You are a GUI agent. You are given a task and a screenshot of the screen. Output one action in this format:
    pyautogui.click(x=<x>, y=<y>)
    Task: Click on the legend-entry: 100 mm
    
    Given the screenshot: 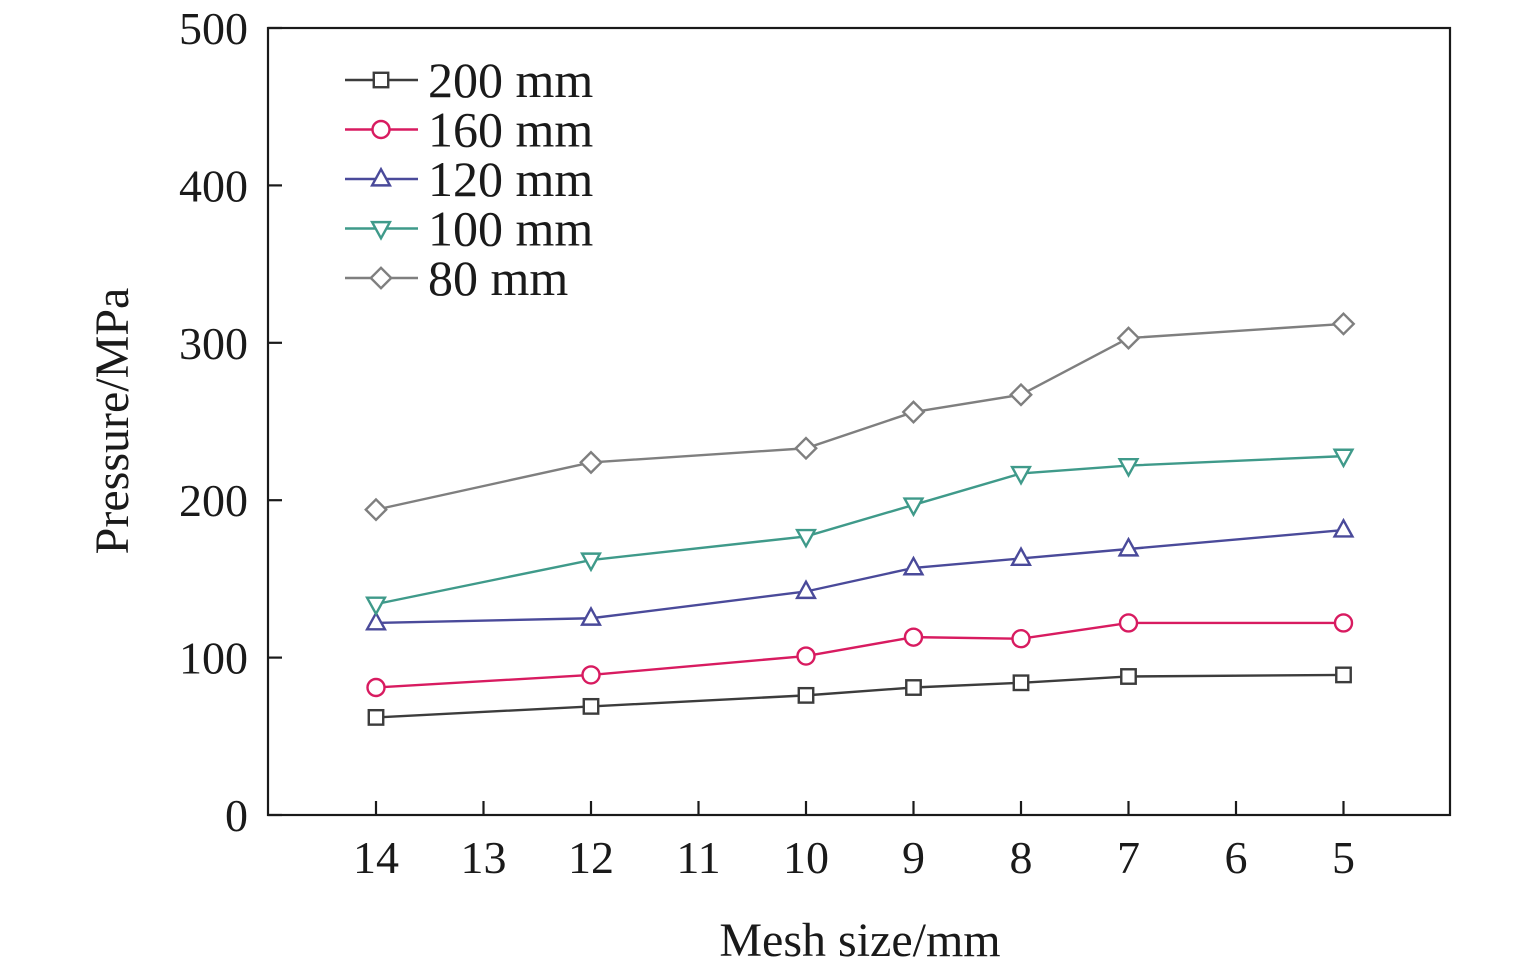 What is the action you would take?
    pyautogui.click(x=469, y=229)
    